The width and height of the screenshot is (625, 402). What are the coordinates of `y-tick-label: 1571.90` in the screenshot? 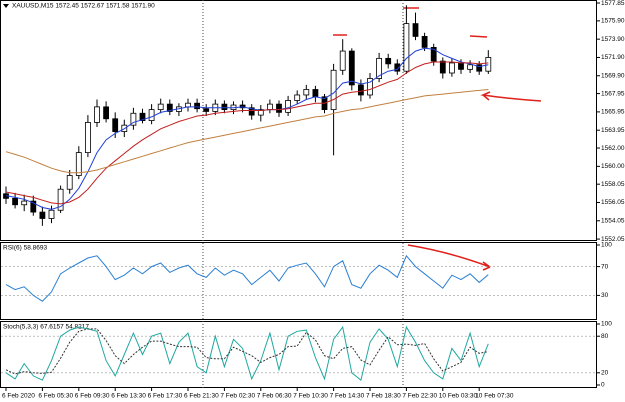 It's located at (613, 57).